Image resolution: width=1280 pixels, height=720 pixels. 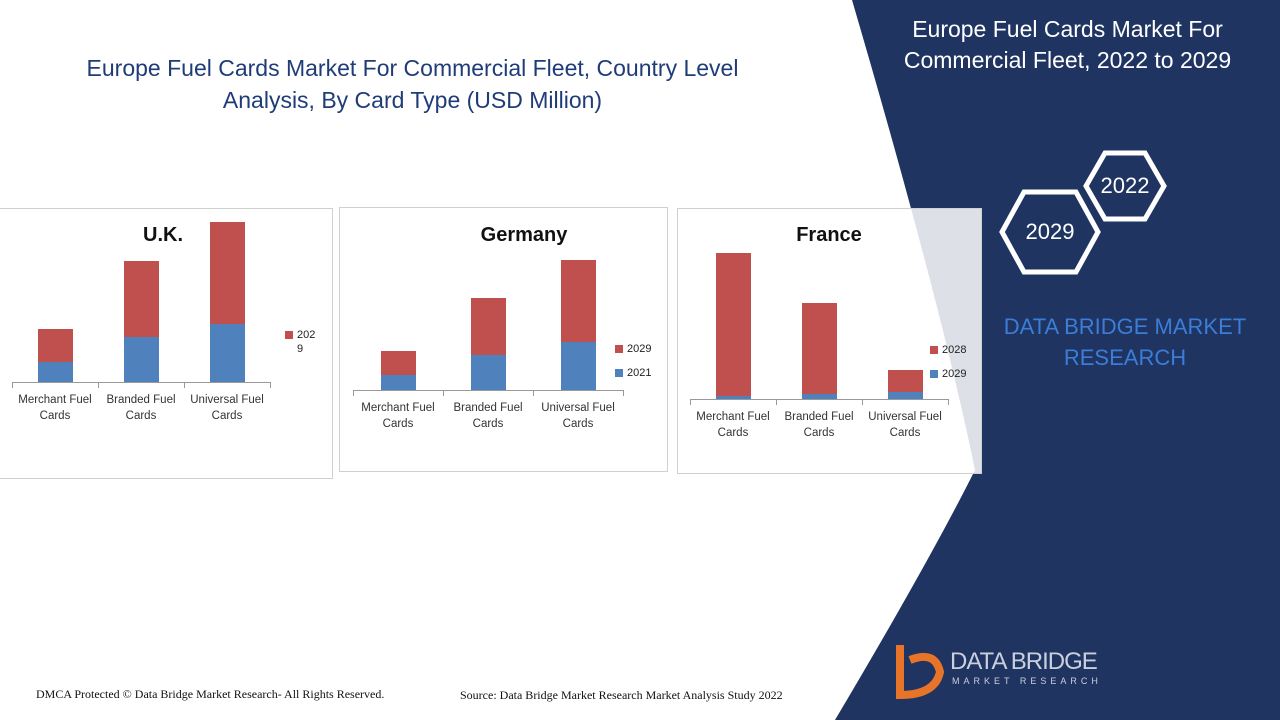 What do you see at coordinates (1027, 681) in the screenshot?
I see `logo-subtext: MARKET RESEARCH` at bounding box center [1027, 681].